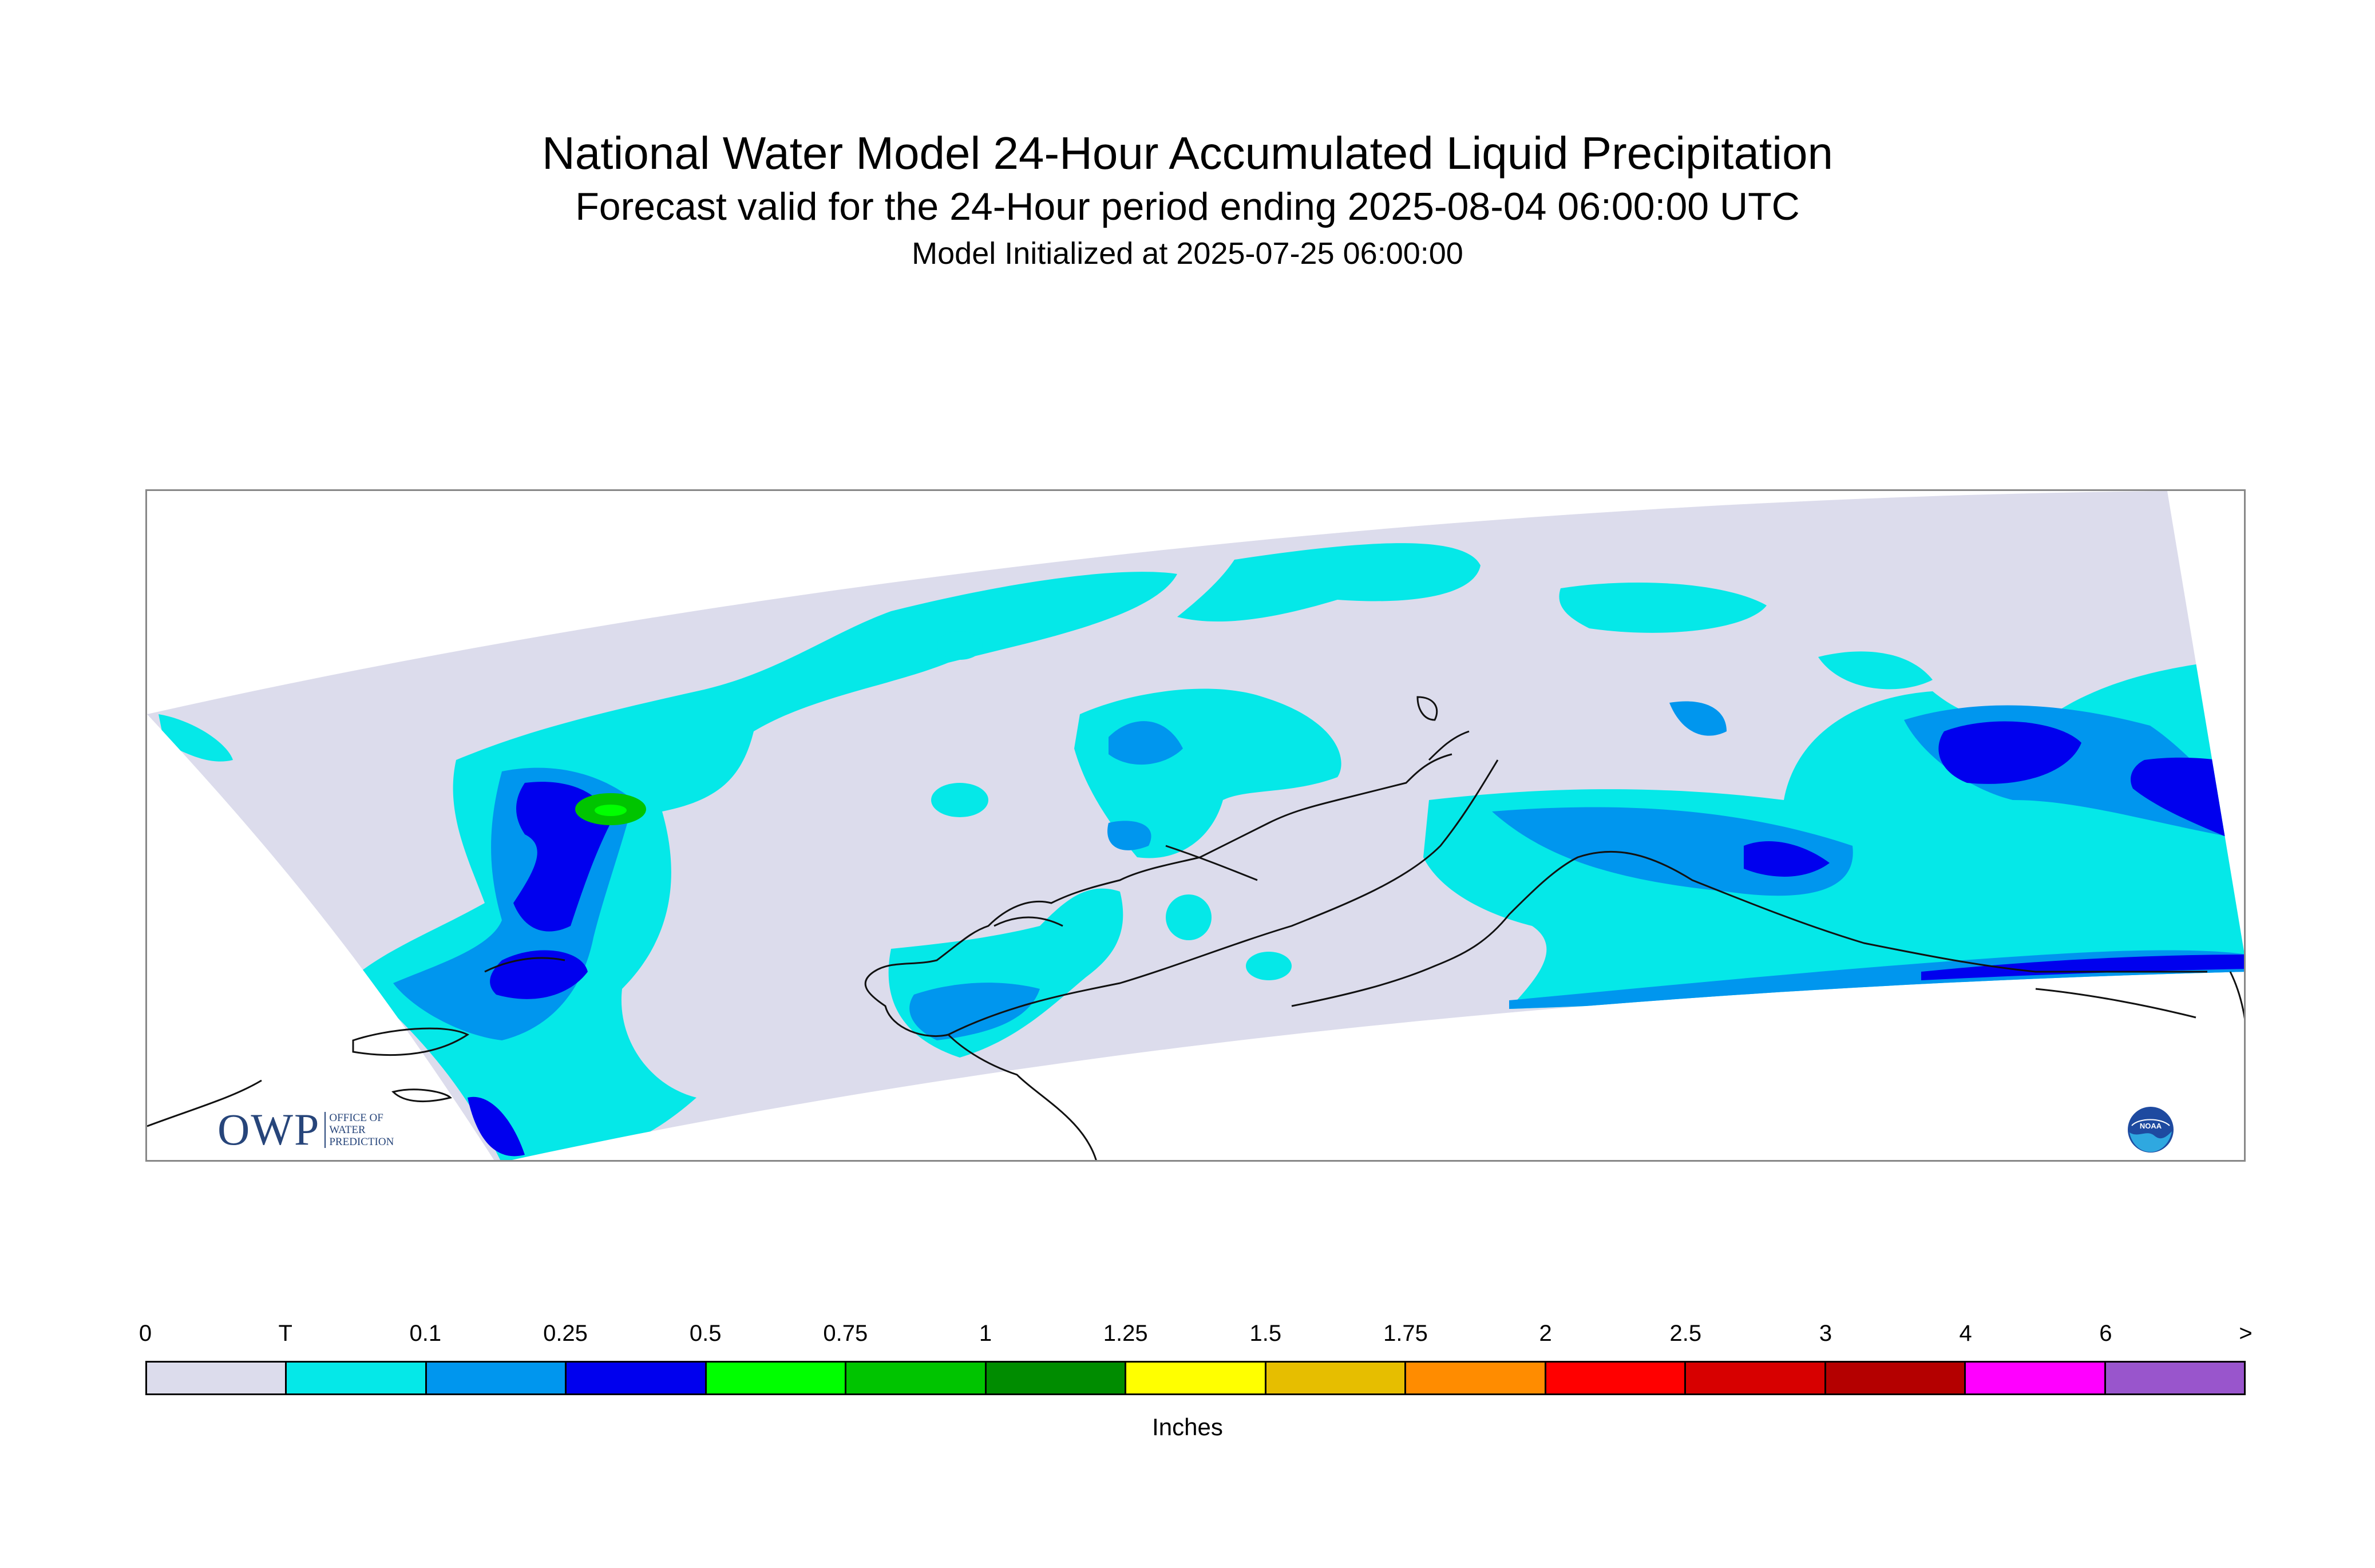 This screenshot has height=1568, width=2375. Describe the element at coordinates (205, 1103) in the screenshot. I see `coastline-west-land` at that location.